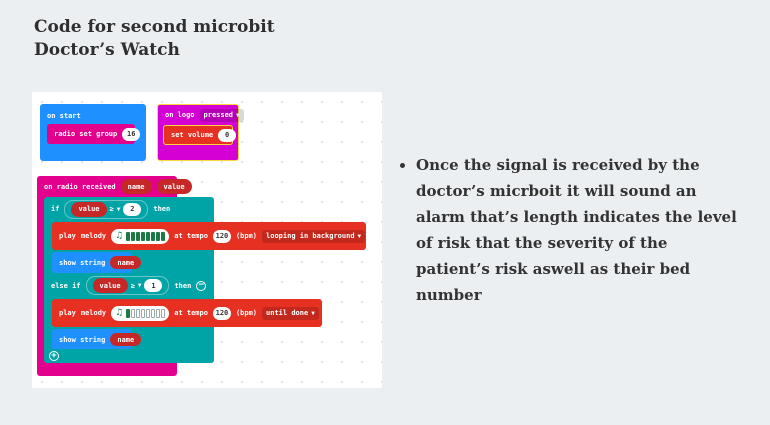  I want to click on tempo-value: 120, so click(221, 236).